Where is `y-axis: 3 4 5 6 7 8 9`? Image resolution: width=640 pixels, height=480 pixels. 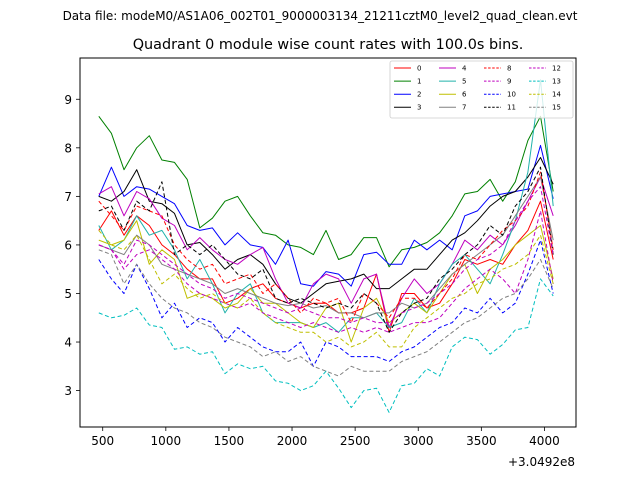 y-axis: 3 4 5 6 7 8 9 is located at coordinates (72, 245).